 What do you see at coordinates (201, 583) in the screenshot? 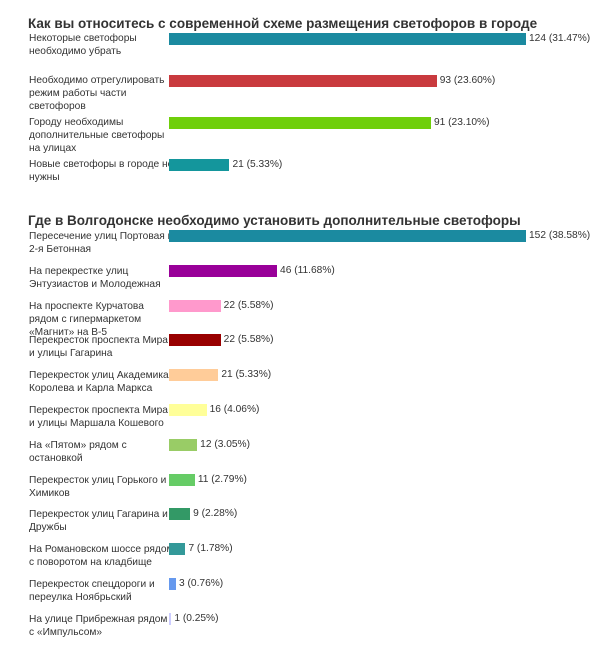
I see `value-label: 3 (0.76%)` at bounding box center [201, 583].